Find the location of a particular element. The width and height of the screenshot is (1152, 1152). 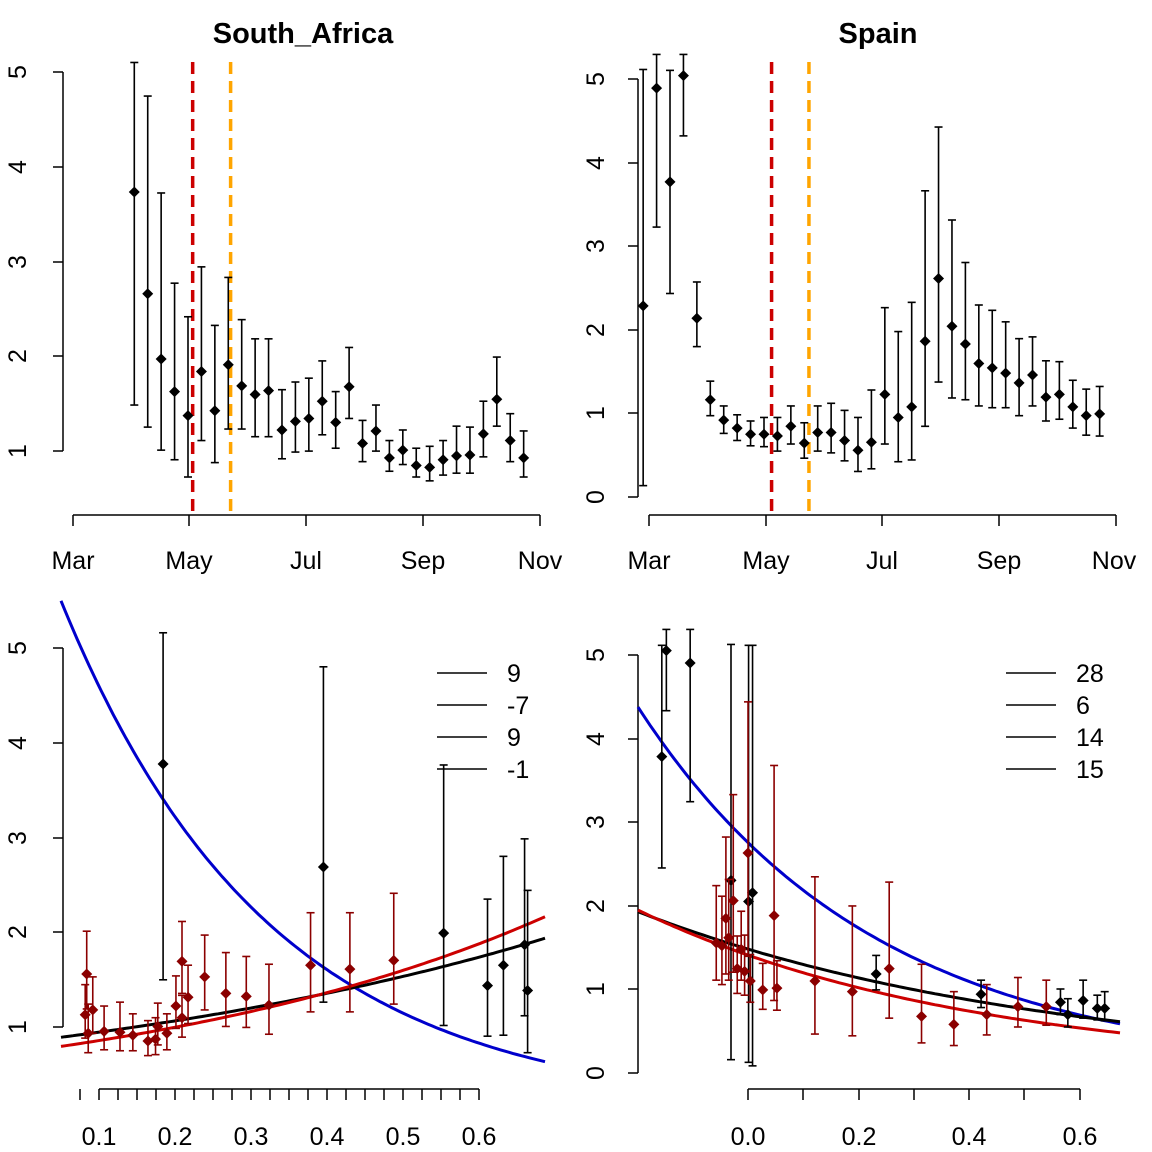

x-axis: 0.0 0.2 0.4 0.6 is located at coordinates (914, 1119).